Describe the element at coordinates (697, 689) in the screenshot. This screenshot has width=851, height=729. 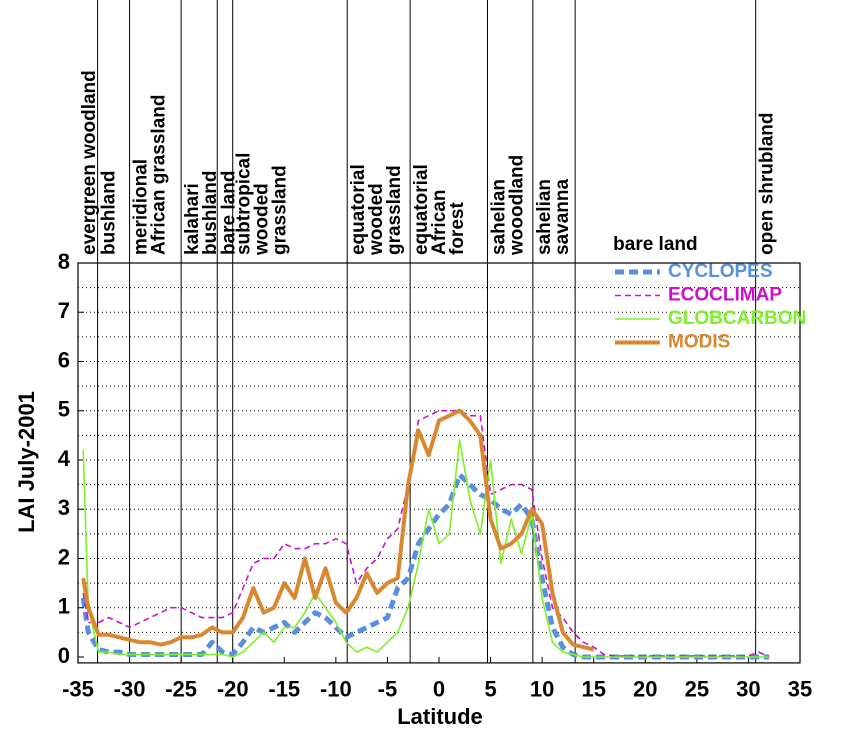
I see `x-tick-label: 25` at that location.